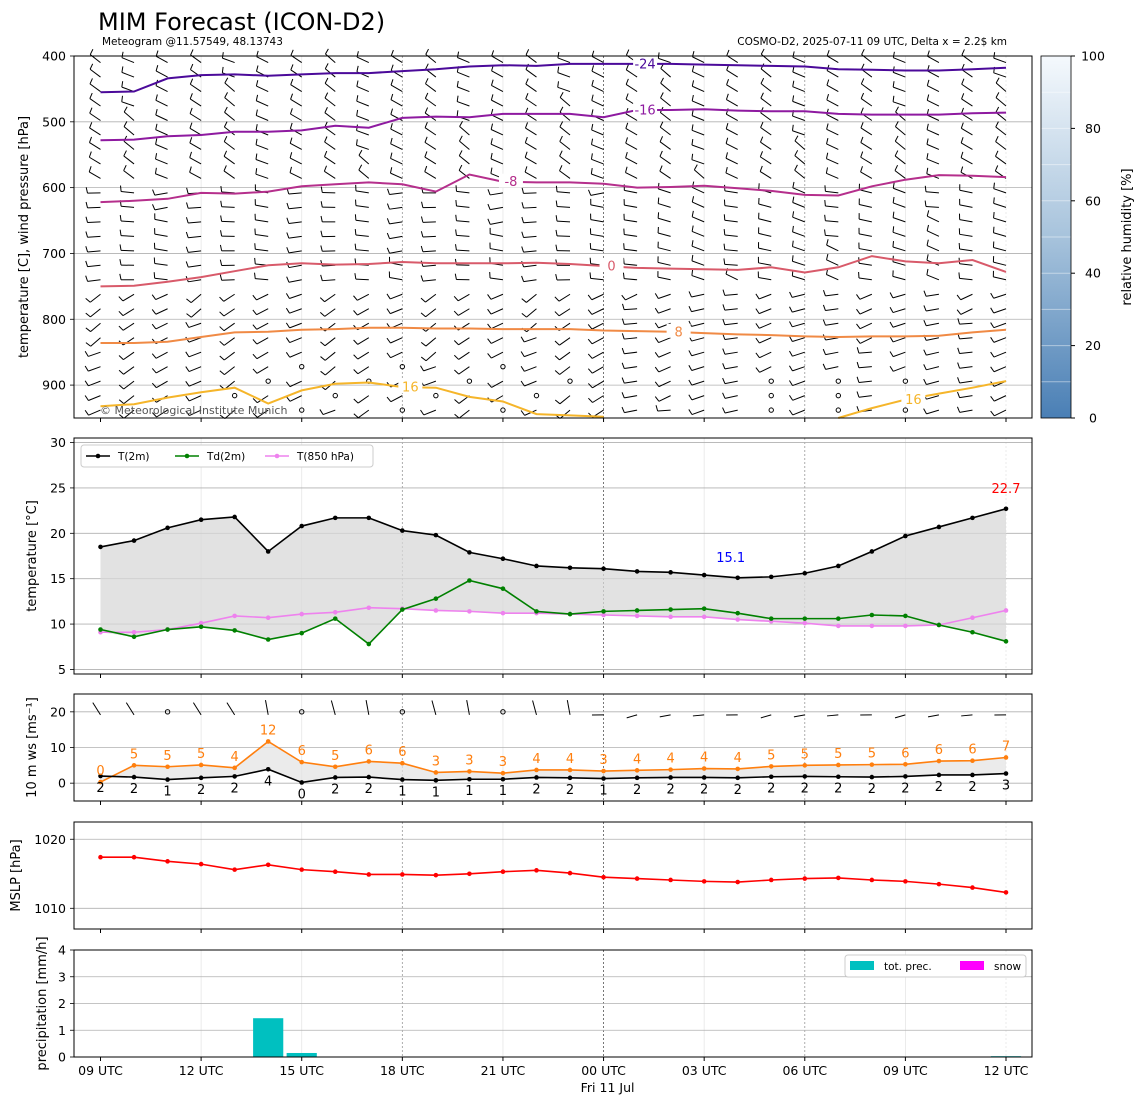 Image resolution: width=1148 pixels, height=1105 pixels. Describe the element at coordinates (678, 330) in the screenshot. I see `isotherm-label-bg` at that location.